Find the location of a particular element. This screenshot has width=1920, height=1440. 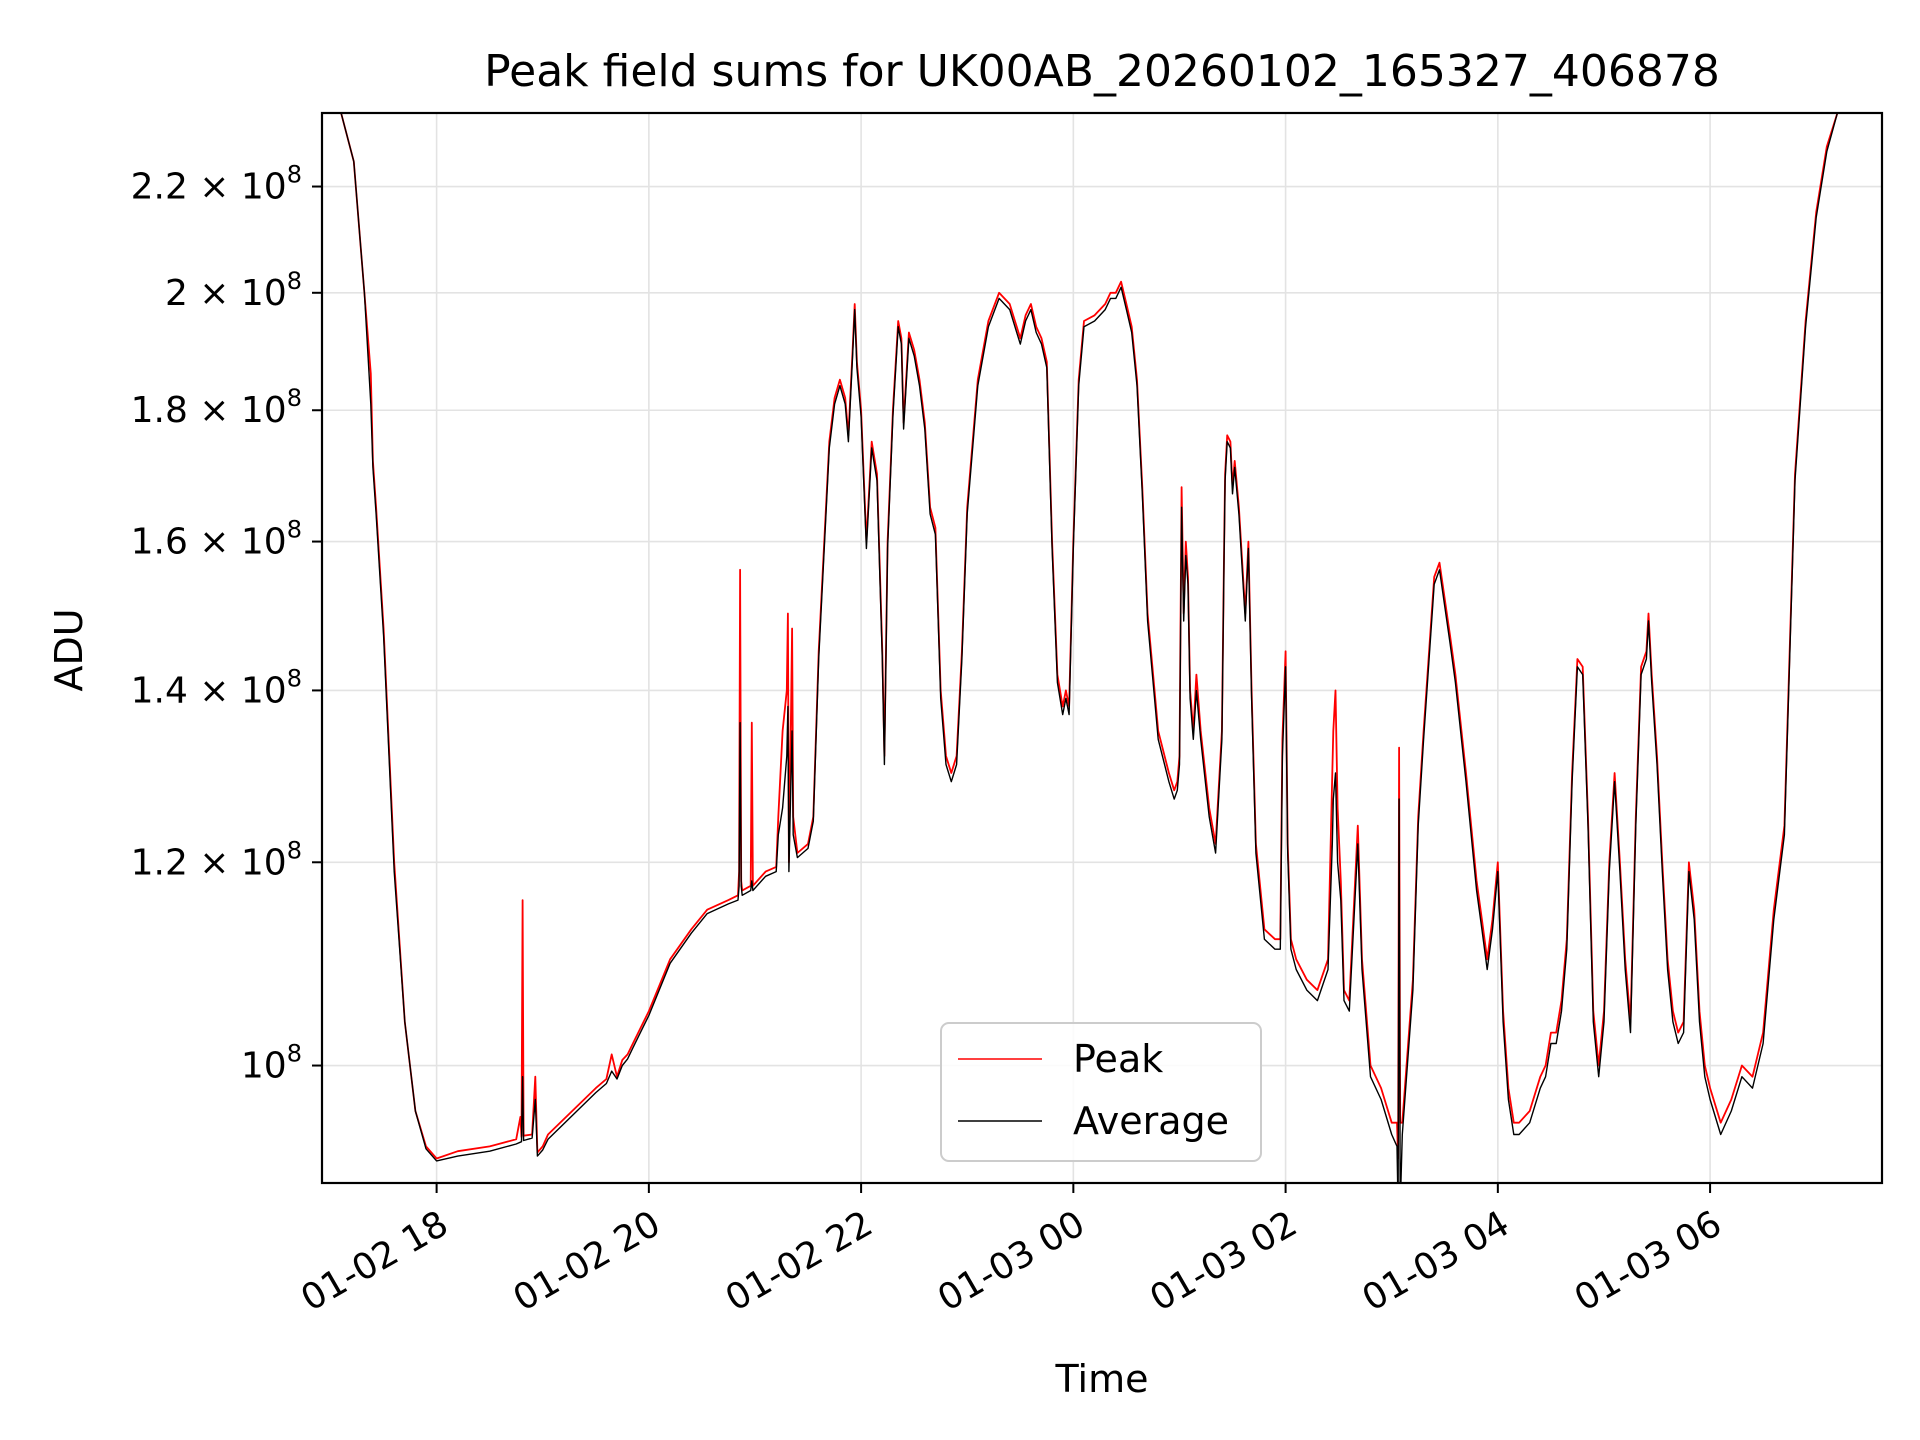

x-axis-title: Time is located at coordinates (1102, 1379).